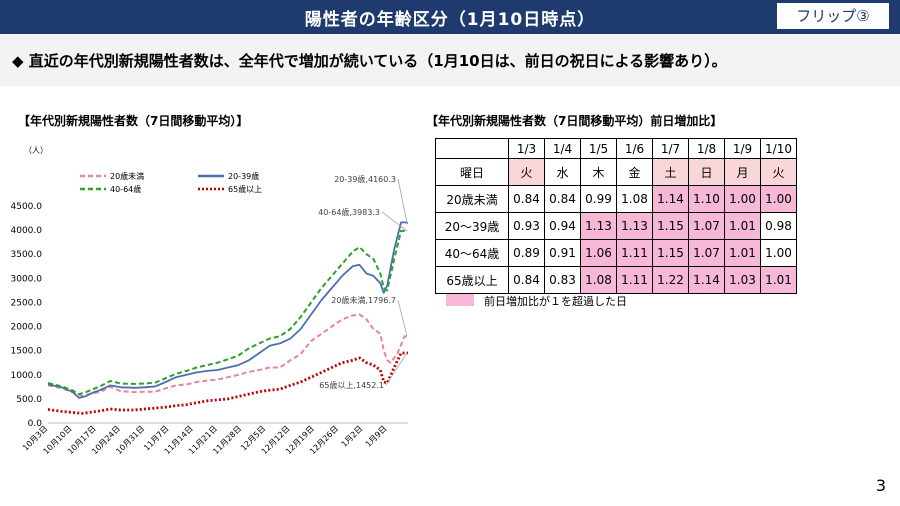  What do you see at coordinates (880, 485) in the screenshot?
I see `page-number: 3` at bounding box center [880, 485].